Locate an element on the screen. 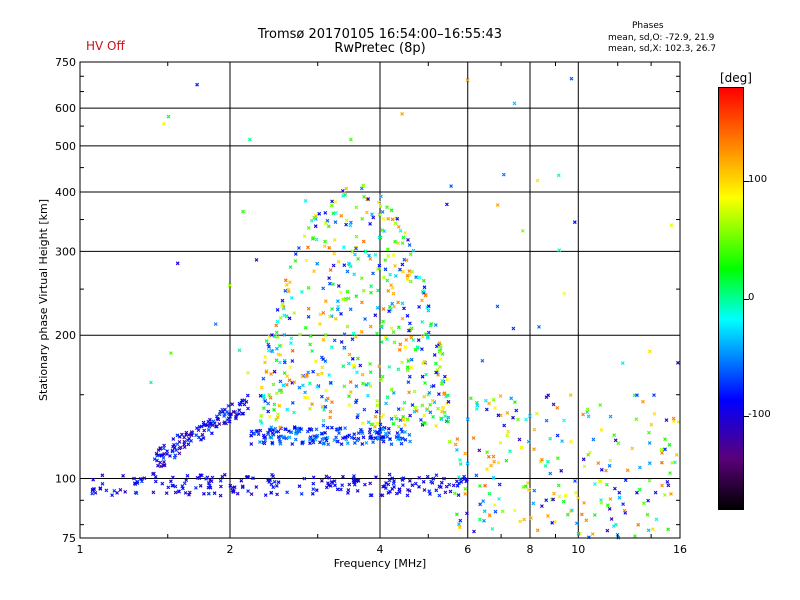  y-tick-label: 200 is located at coordinates (65, 335).